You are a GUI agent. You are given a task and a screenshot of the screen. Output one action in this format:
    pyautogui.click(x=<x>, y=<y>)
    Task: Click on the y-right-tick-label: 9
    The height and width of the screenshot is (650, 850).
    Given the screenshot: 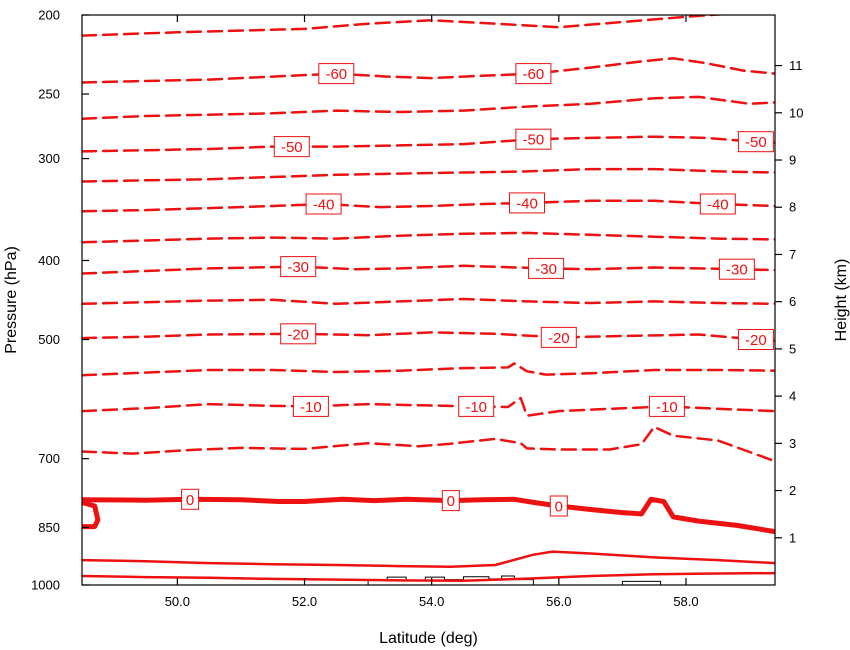 What is the action you would take?
    pyautogui.click(x=792, y=160)
    